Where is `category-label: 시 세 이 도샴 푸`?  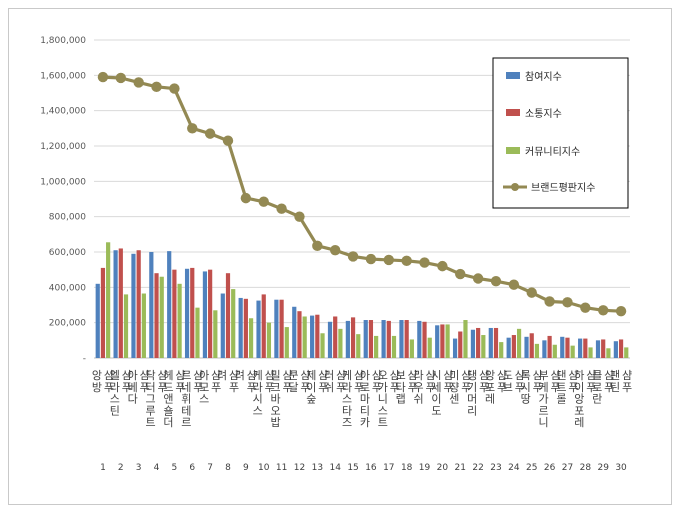 category-label: 시 세 이 도샴 푸 is located at coordinates (442, 393).